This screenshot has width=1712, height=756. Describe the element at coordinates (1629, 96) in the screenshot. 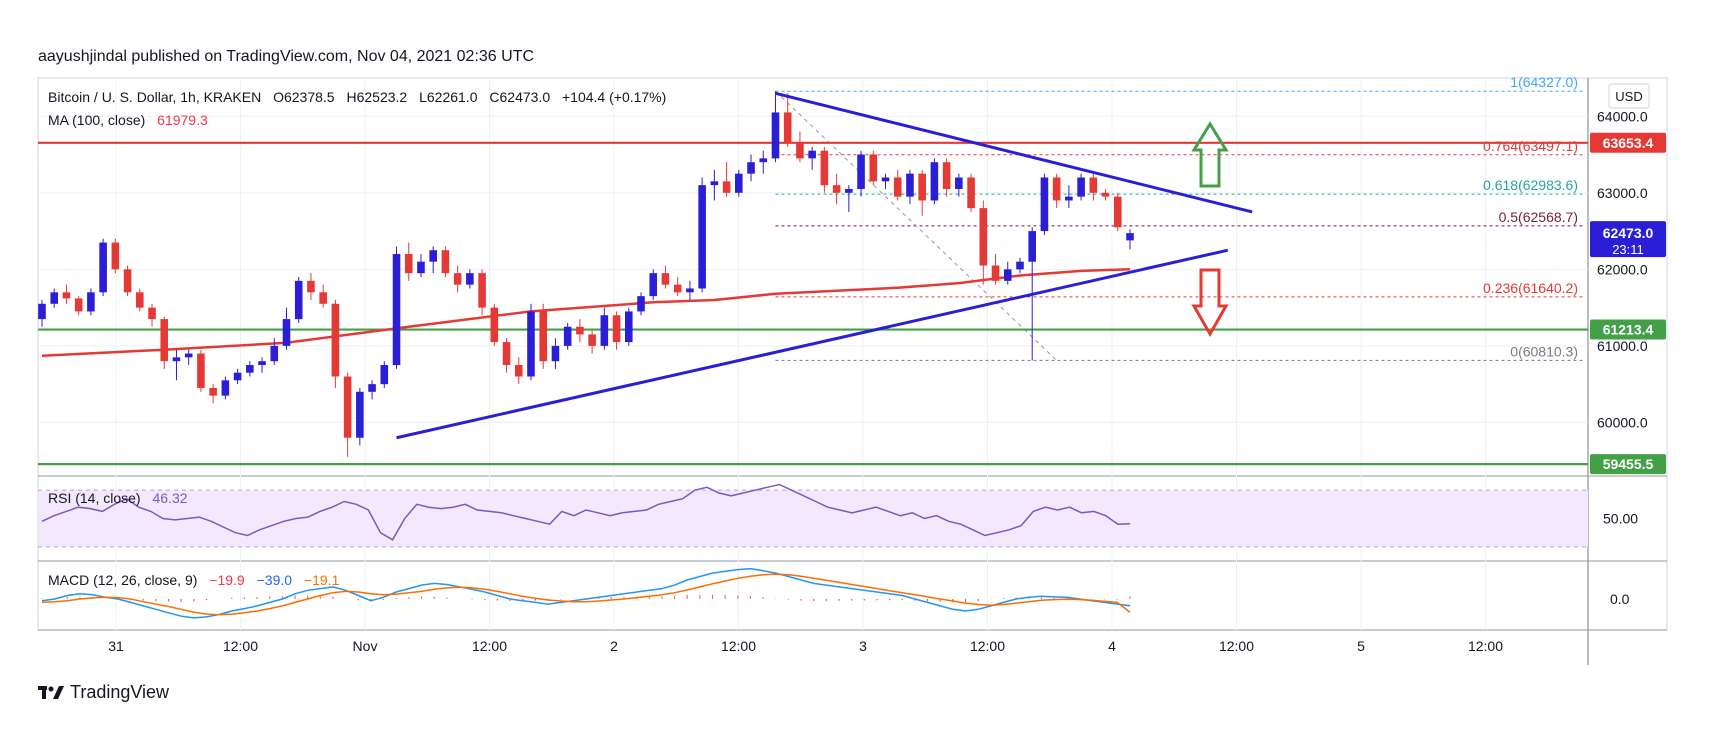

I see `currency-badge` at that location.